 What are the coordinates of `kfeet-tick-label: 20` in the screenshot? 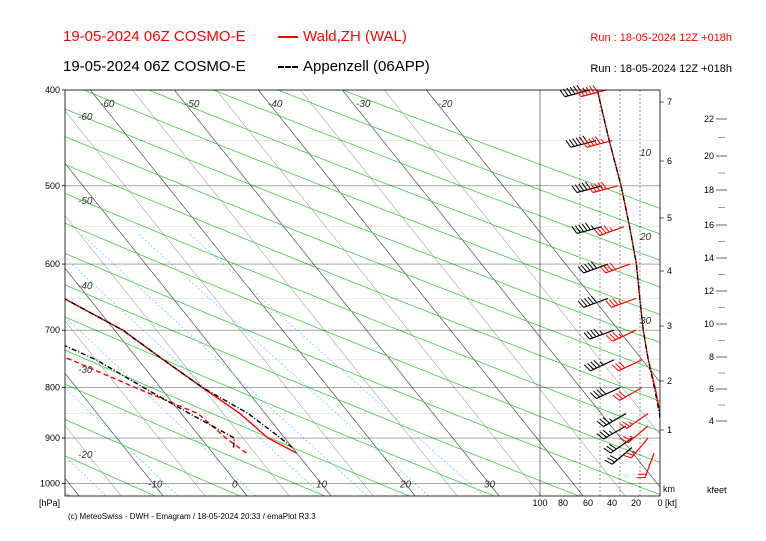 It's located at (709, 156).